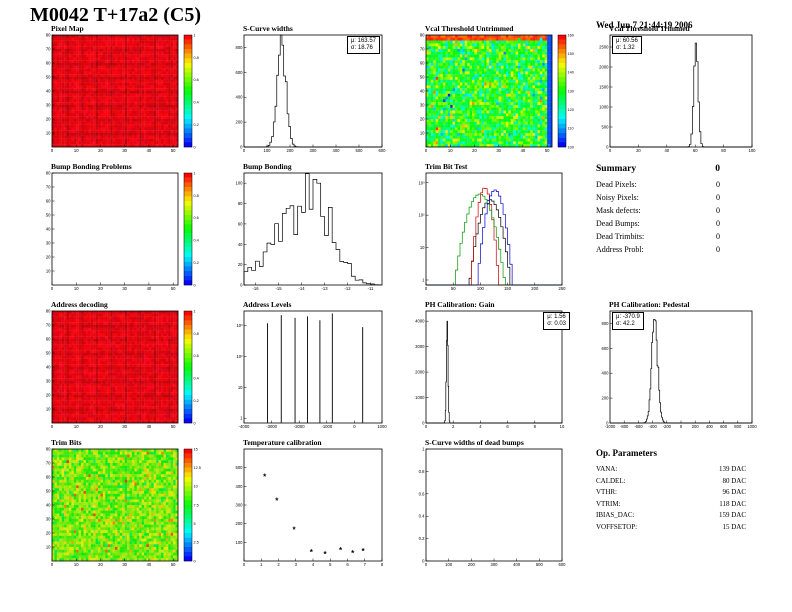  I want to click on svg-text: 300, so click(314, 150).